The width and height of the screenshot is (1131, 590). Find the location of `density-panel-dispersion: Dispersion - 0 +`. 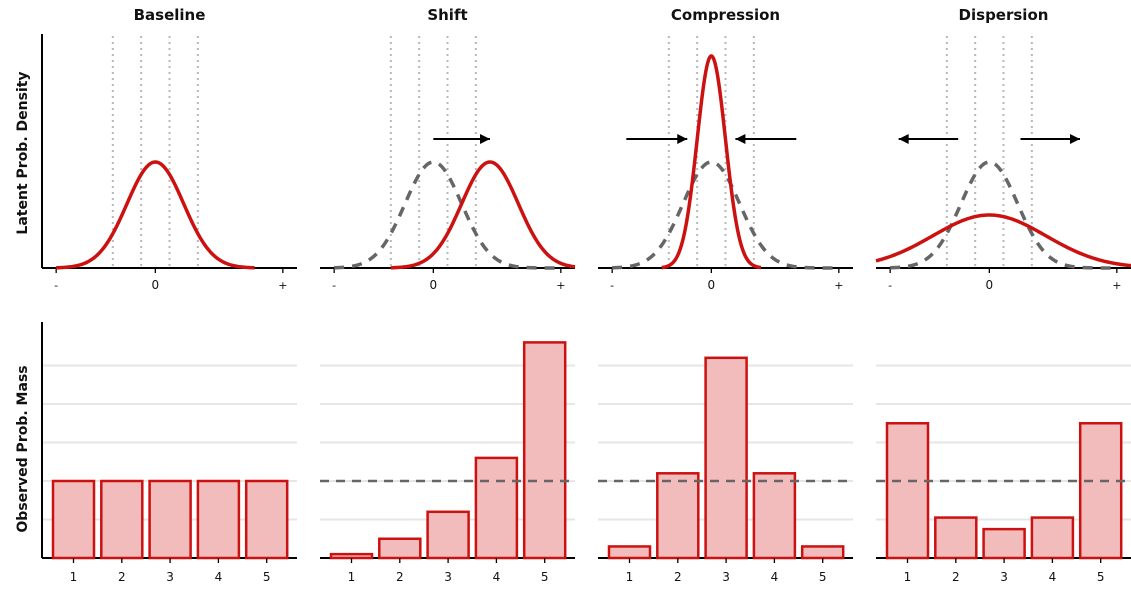

density-panel-dispersion: Dispersion - 0 + is located at coordinates (1003, 149).